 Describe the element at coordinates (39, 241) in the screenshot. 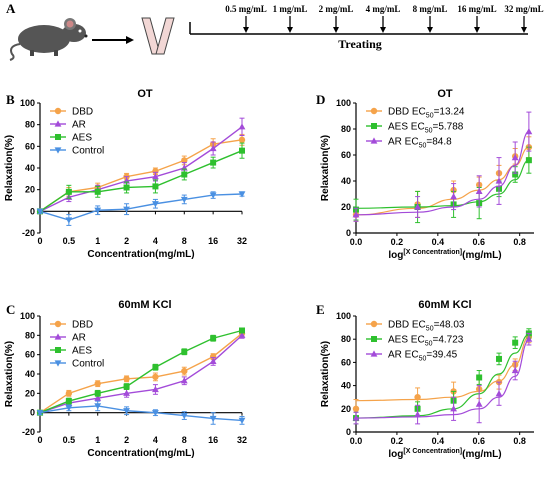

I see `x-tick-label: 0` at that location.